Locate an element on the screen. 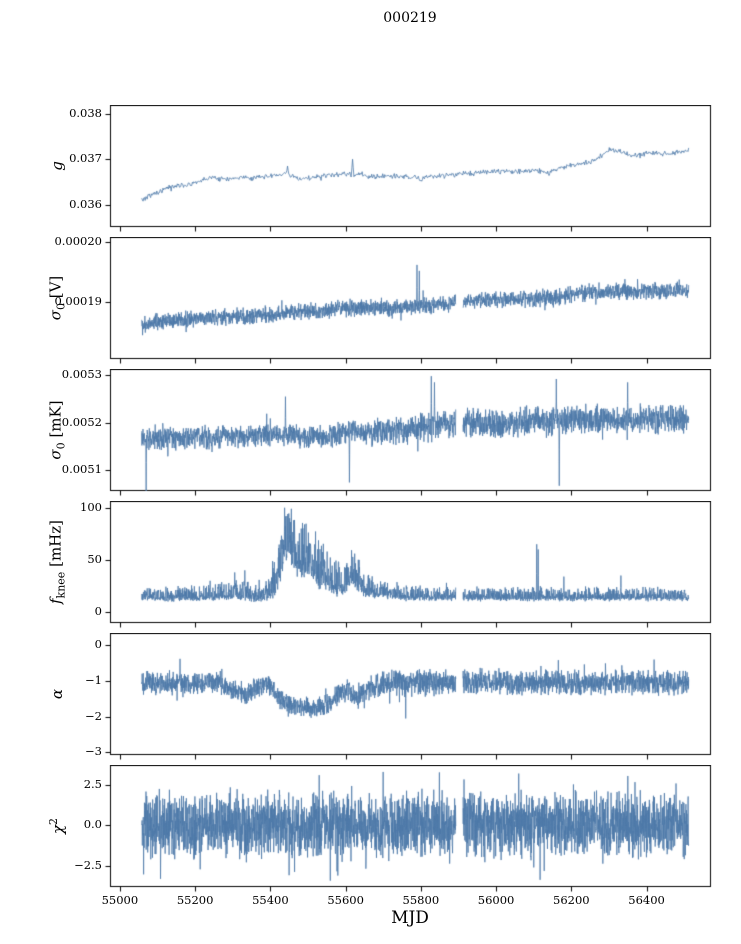  panel-g-plot is located at coordinates (407, 170).